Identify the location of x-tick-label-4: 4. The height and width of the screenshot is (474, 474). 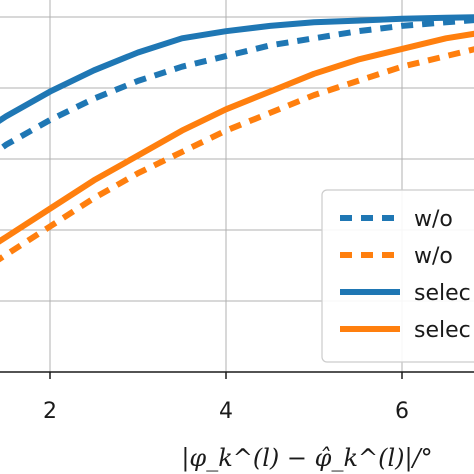
(226, 411).